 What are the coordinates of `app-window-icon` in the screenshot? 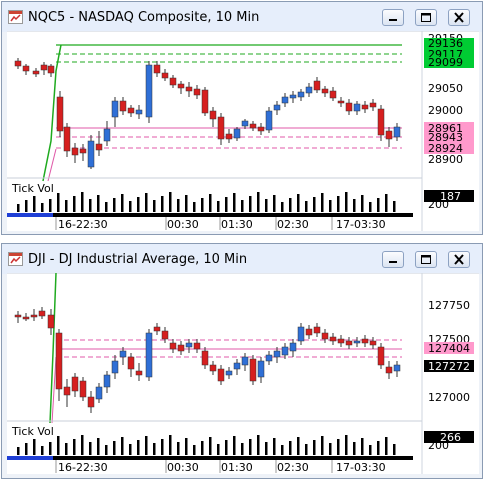 It's located at (15, 259).